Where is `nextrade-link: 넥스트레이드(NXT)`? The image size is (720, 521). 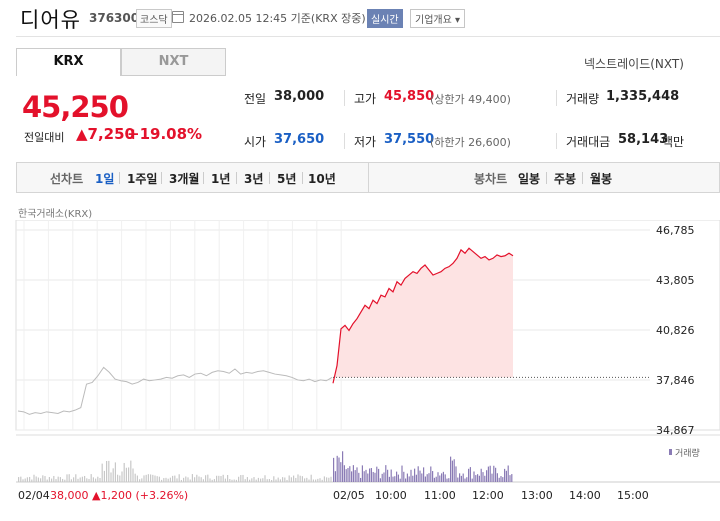
nextrade-link: 넥스트레이드(NXT) is located at coordinates (634, 64).